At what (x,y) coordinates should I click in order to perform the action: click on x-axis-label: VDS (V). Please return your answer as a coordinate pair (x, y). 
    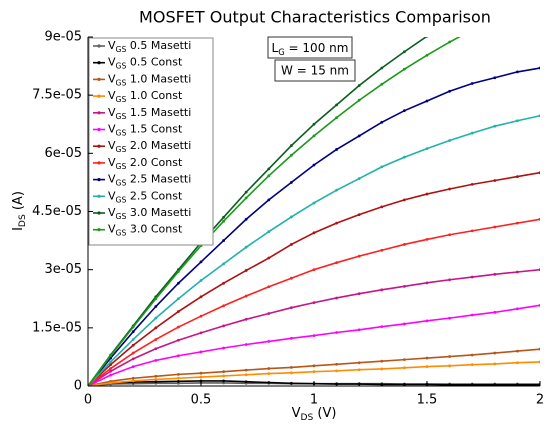
    Looking at the image, I should click on (314, 414).